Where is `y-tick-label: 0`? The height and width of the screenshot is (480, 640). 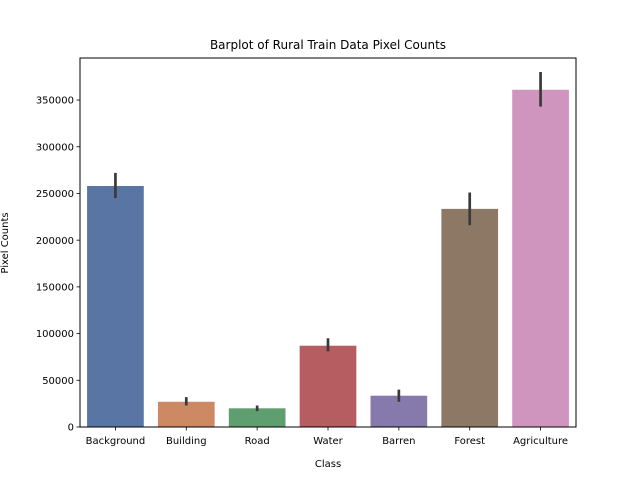
y-tick-label: 0 is located at coordinates (71, 428).